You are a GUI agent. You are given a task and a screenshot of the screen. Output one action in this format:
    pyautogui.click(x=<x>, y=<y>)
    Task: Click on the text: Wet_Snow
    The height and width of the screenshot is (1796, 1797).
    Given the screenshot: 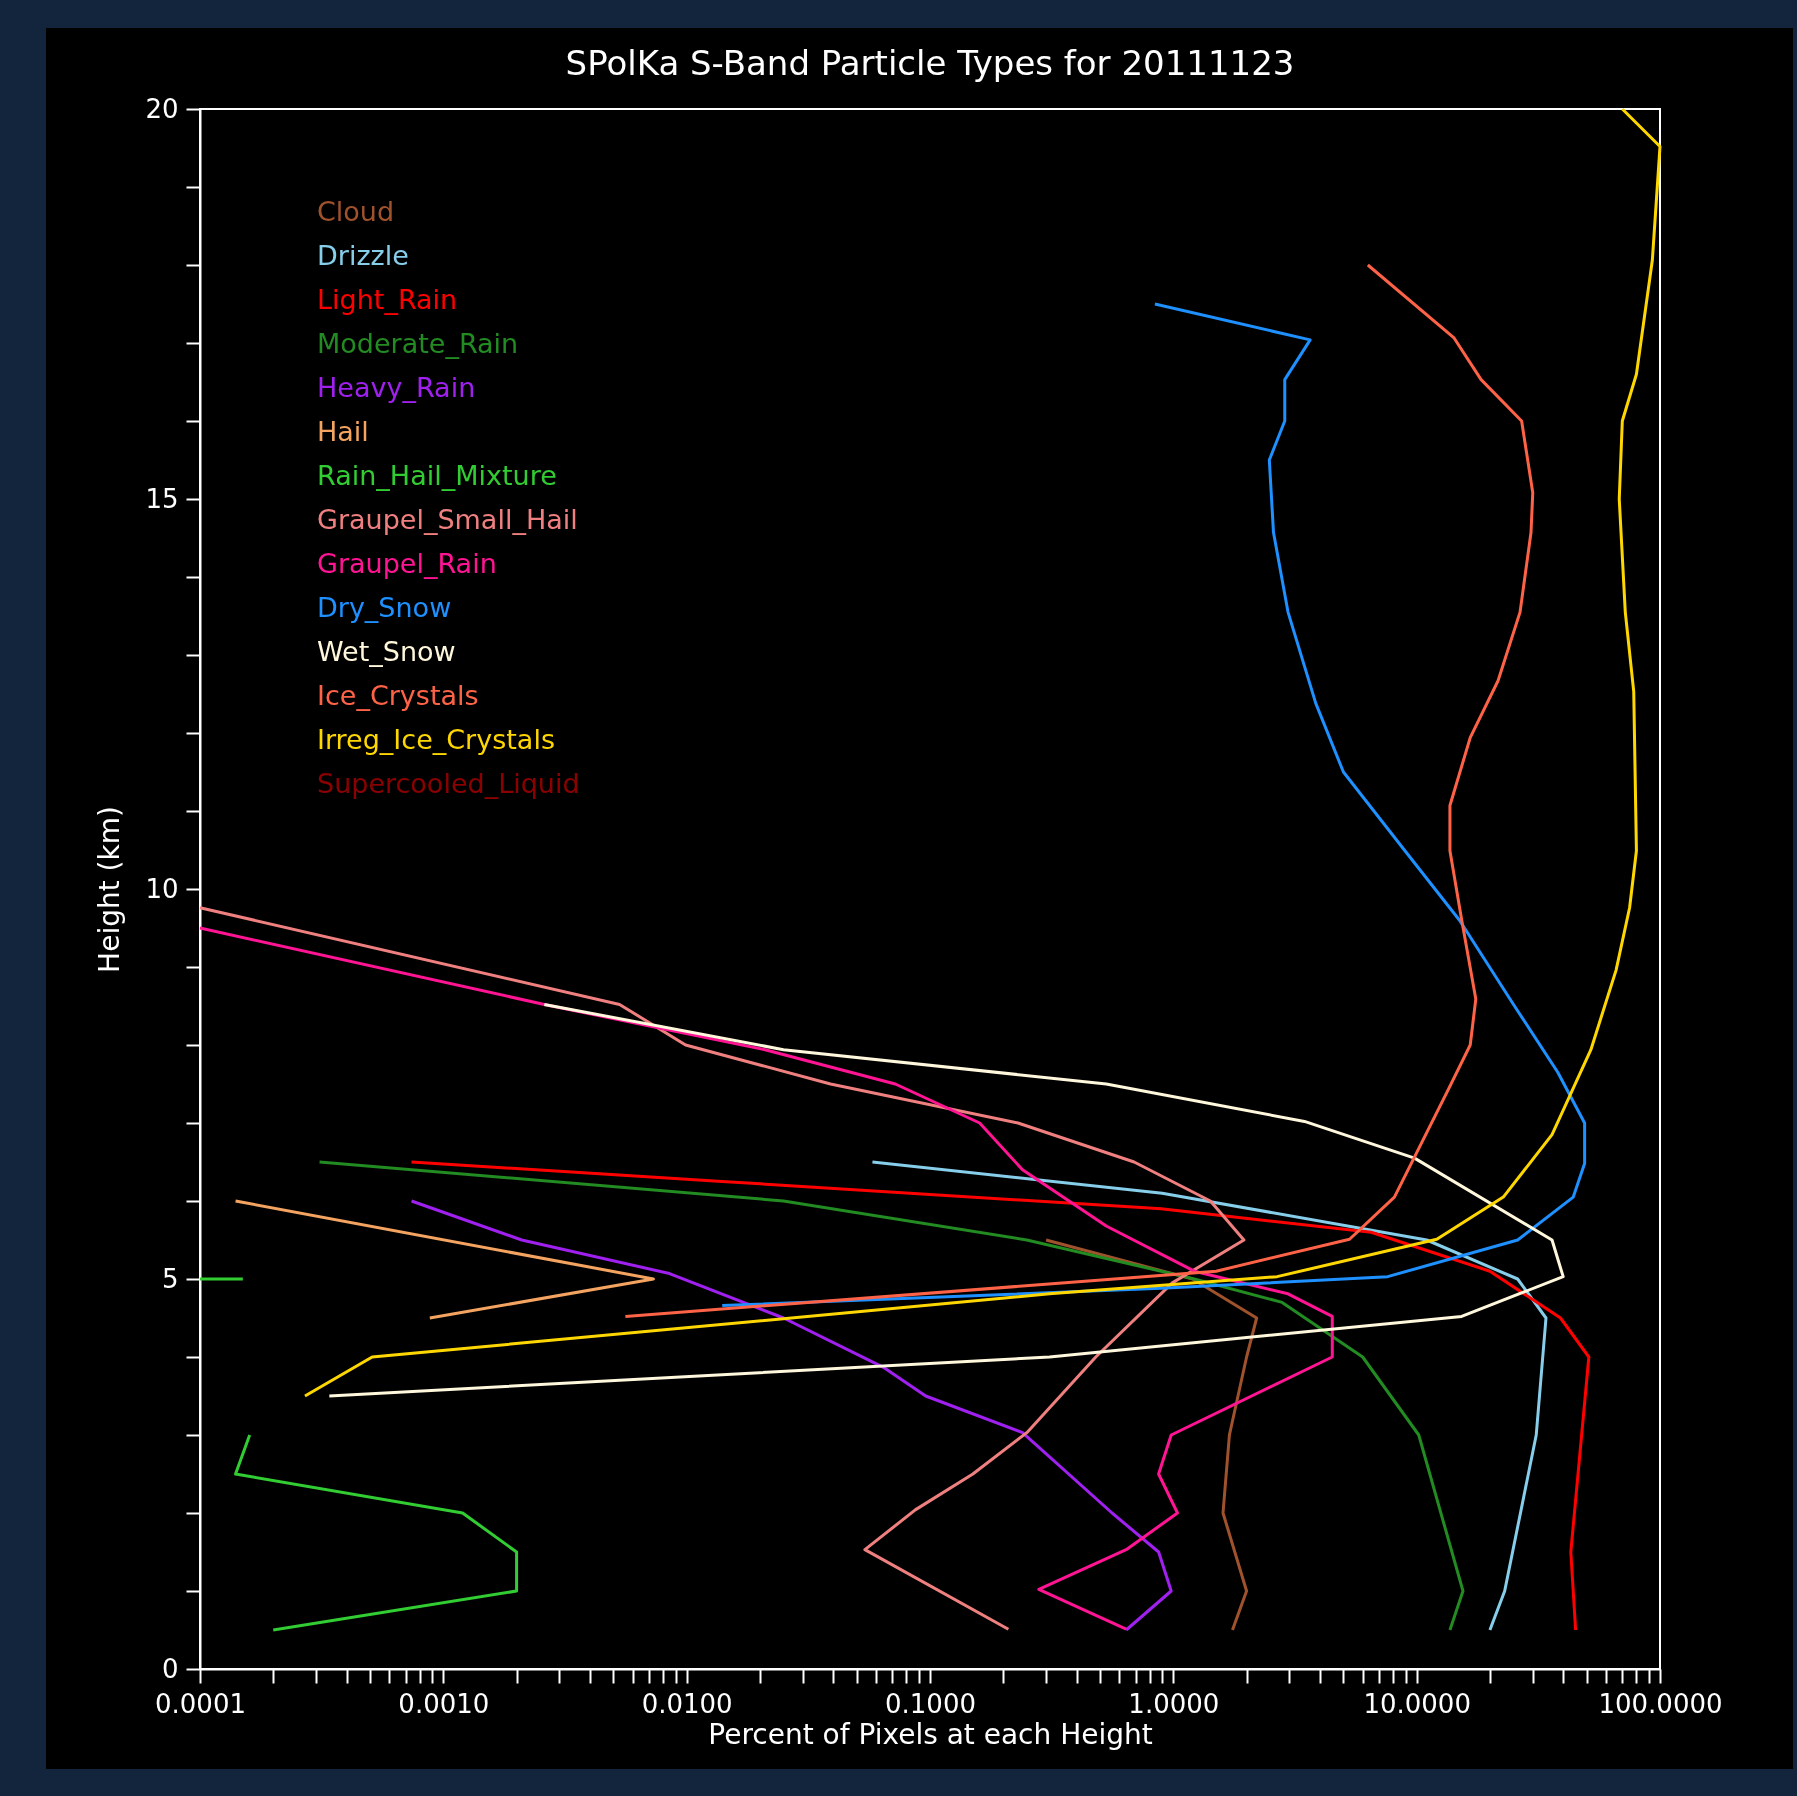 What is the action you would take?
    pyautogui.click(x=386, y=651)
    